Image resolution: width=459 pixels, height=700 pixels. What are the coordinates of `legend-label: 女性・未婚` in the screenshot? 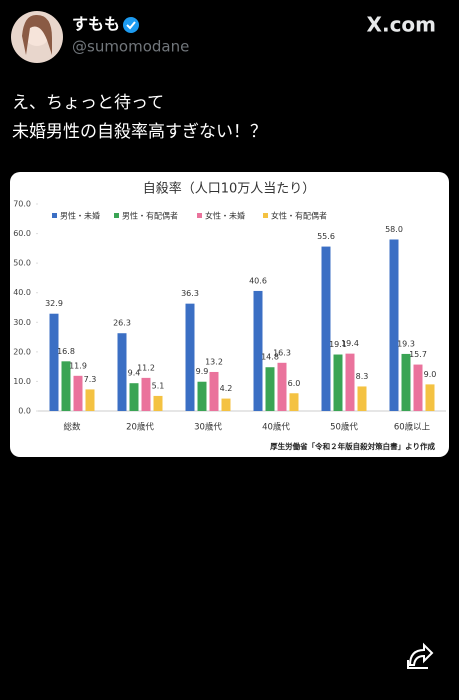 It's located at (225, 216).